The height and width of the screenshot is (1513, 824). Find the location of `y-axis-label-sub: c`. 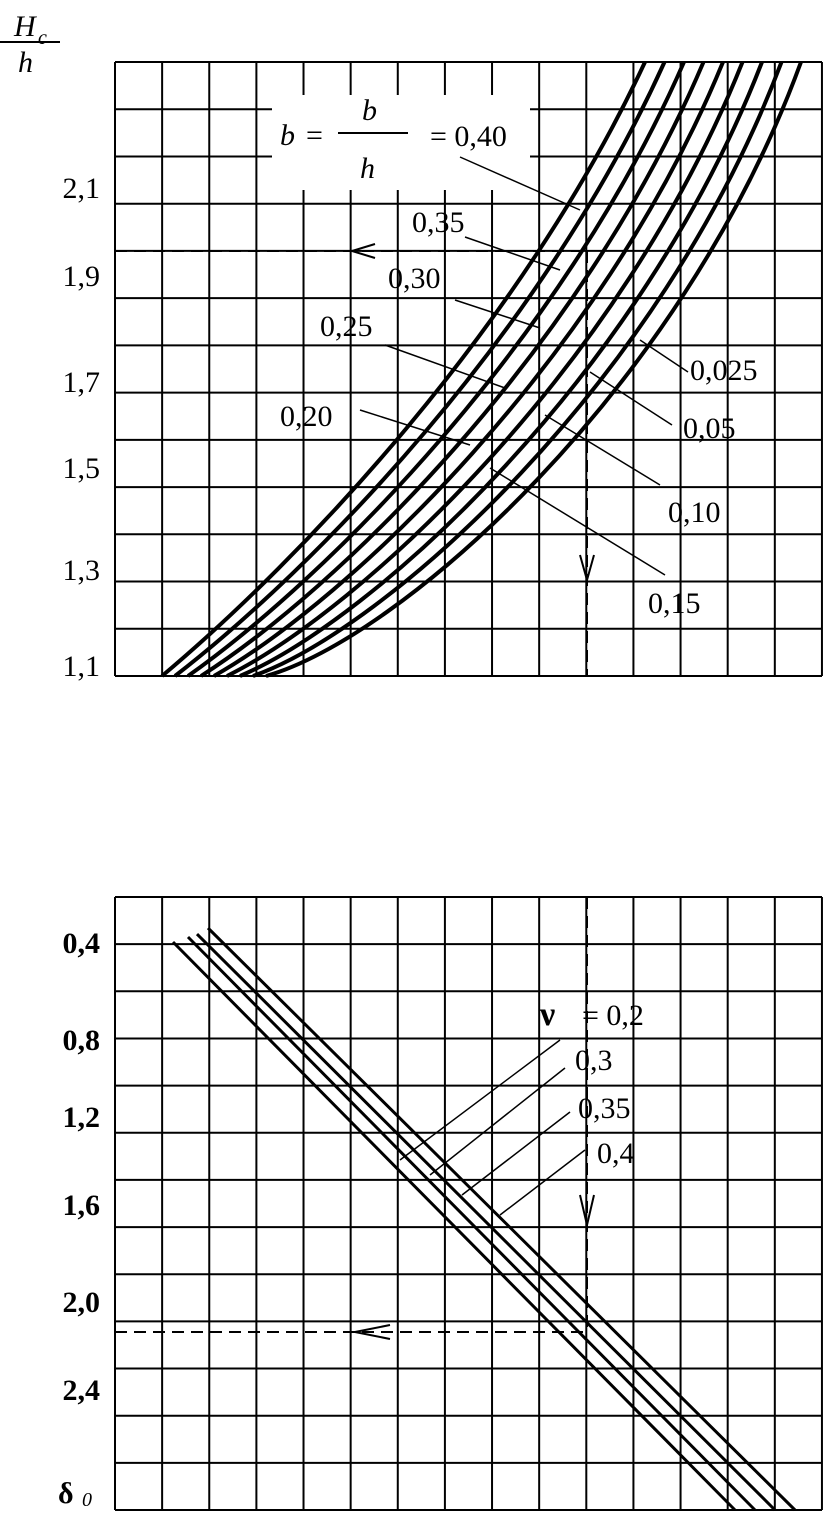

y-axis-label-sub: c is located at coordinates (42, 38).